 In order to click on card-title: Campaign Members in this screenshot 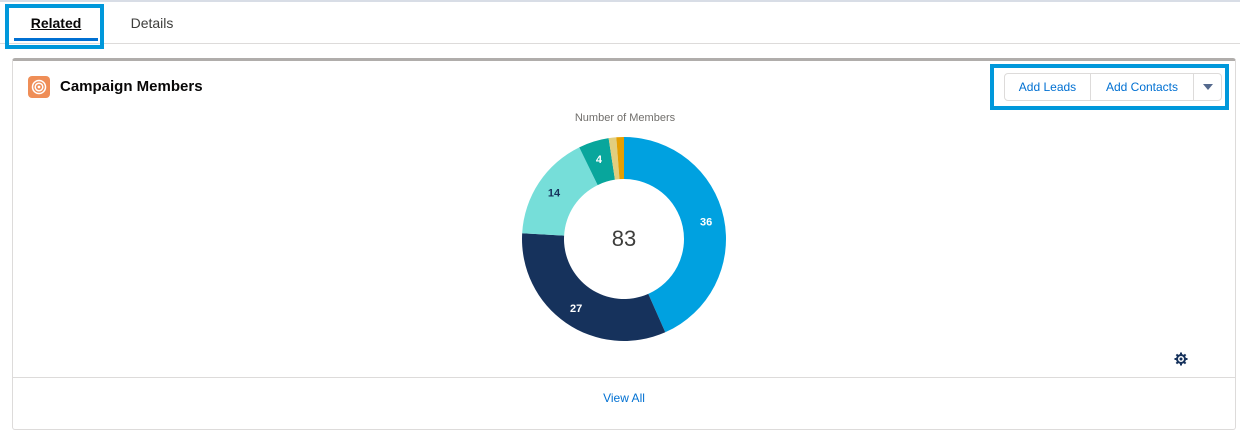, I will do `click(131, 86)`.